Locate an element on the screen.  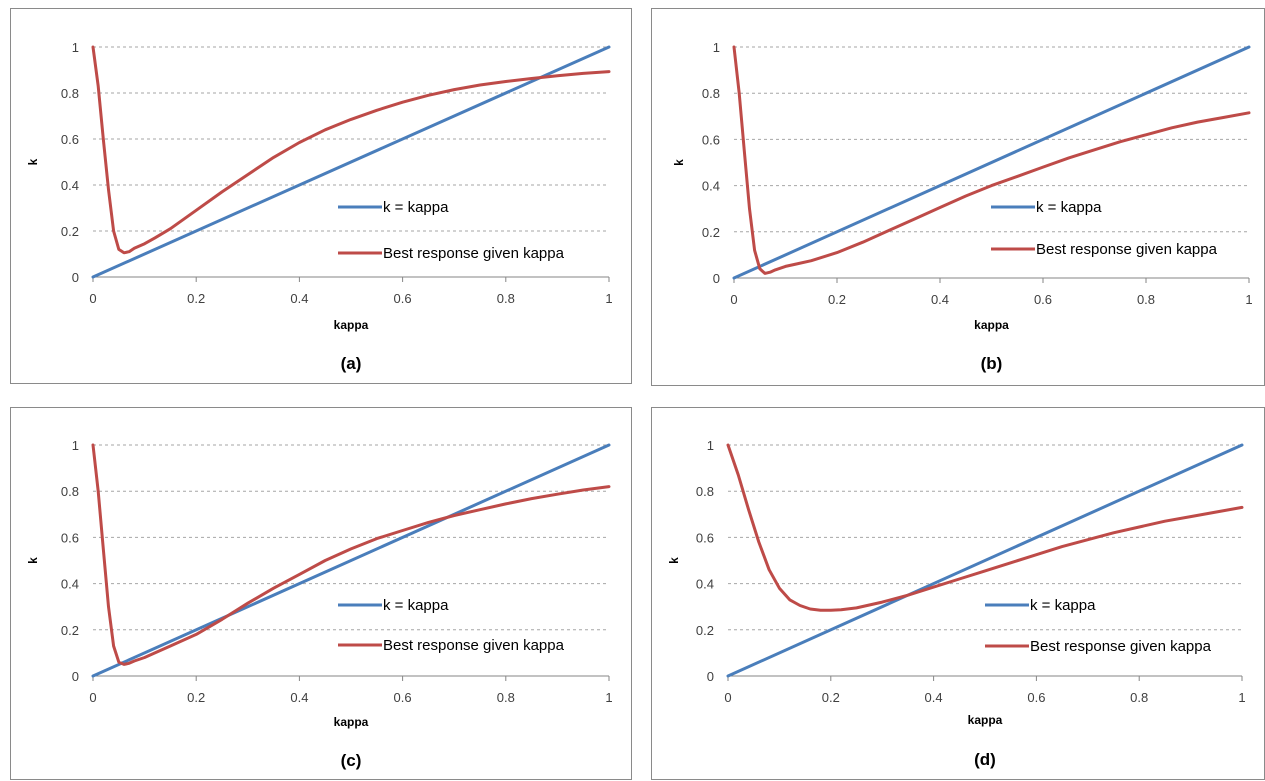
panel-caption: (d) is located at coordinates (985, 759).